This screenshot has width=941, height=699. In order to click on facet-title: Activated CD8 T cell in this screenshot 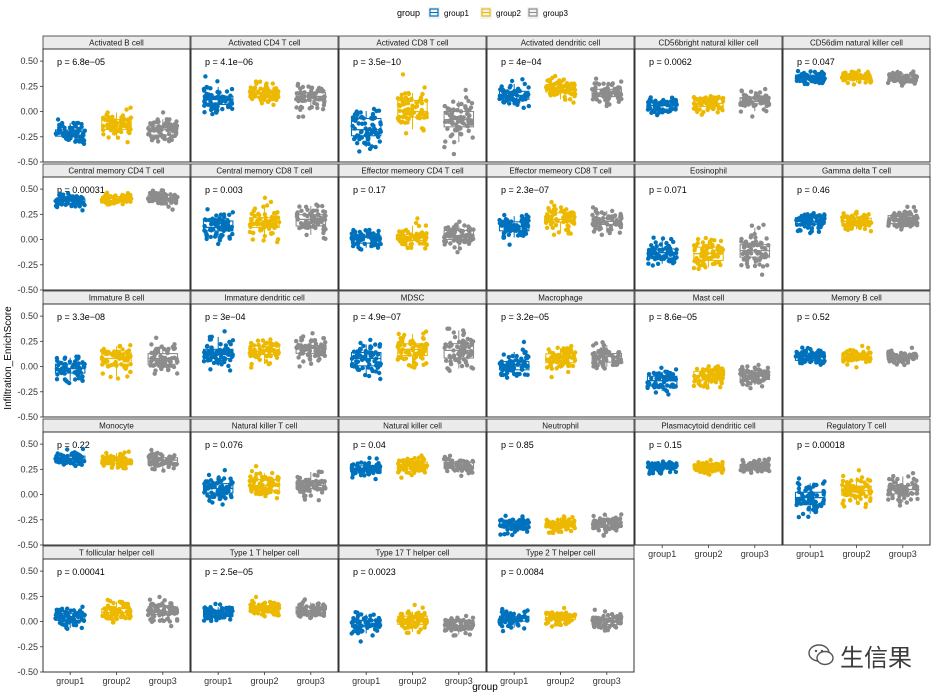, I will do `click(412, 43)`.